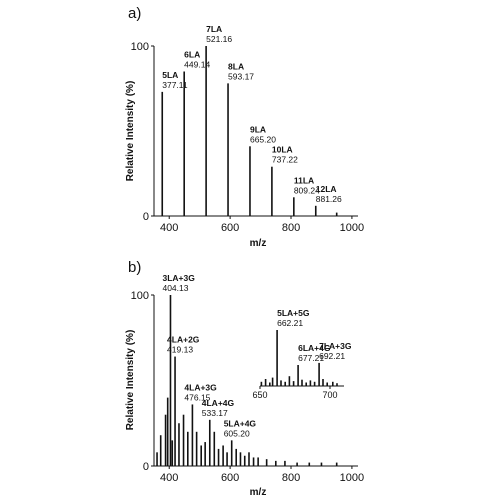 This screenshot has width=500, height=500. What do you see at coordinates (219, 39) in the screenshot?
I see `peak-mz: 521.16` at bounding box center [219, 39].